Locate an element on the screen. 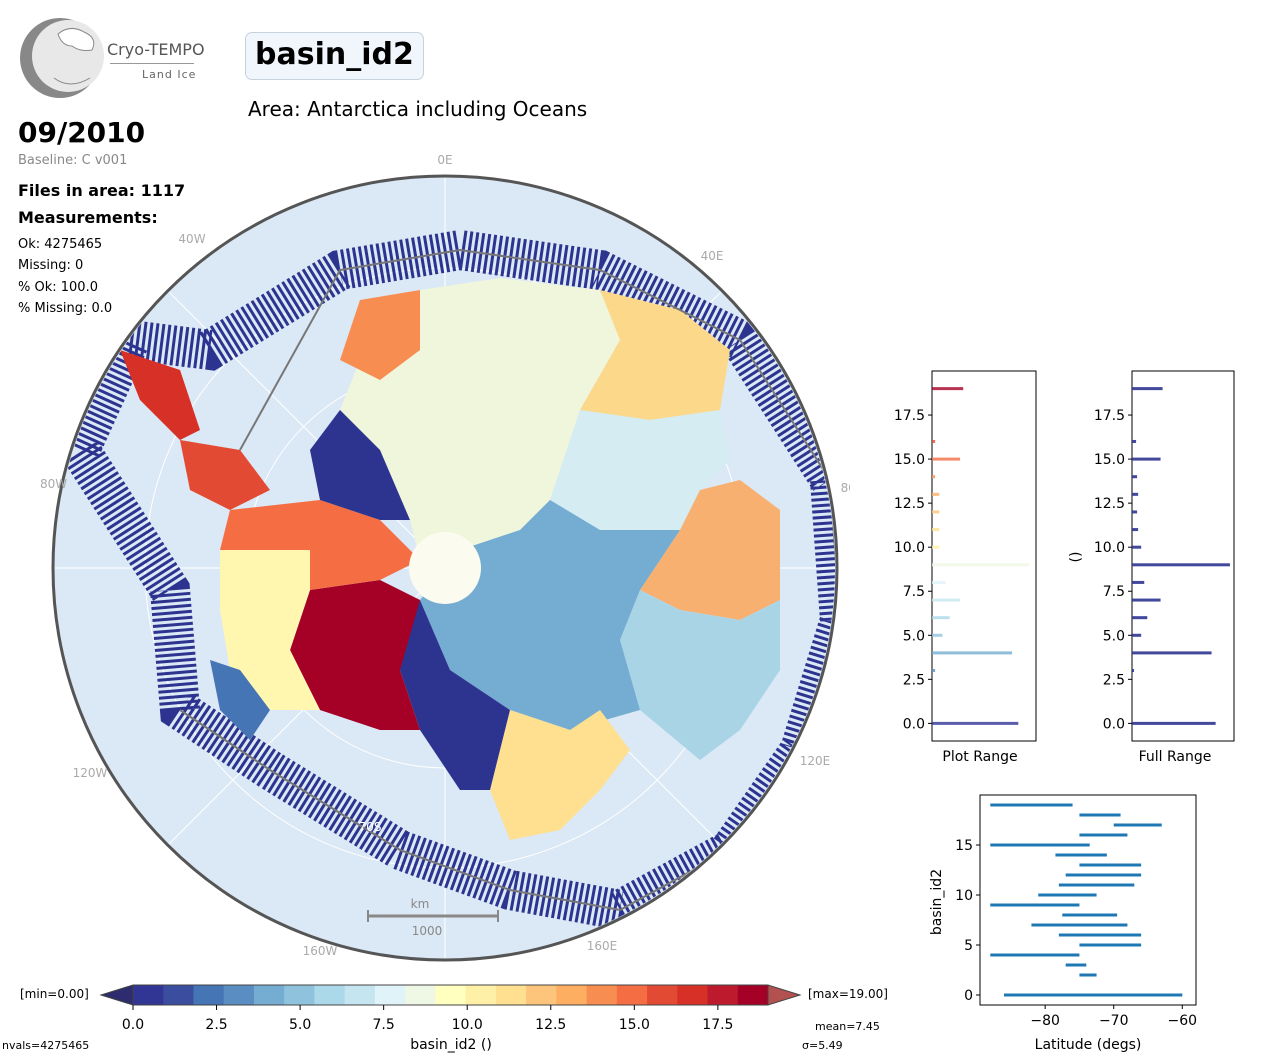 The height and width of the screenshot is (1060, 1272). latitude-xtick-label: −60 is located at coordinates (1183, 1021).